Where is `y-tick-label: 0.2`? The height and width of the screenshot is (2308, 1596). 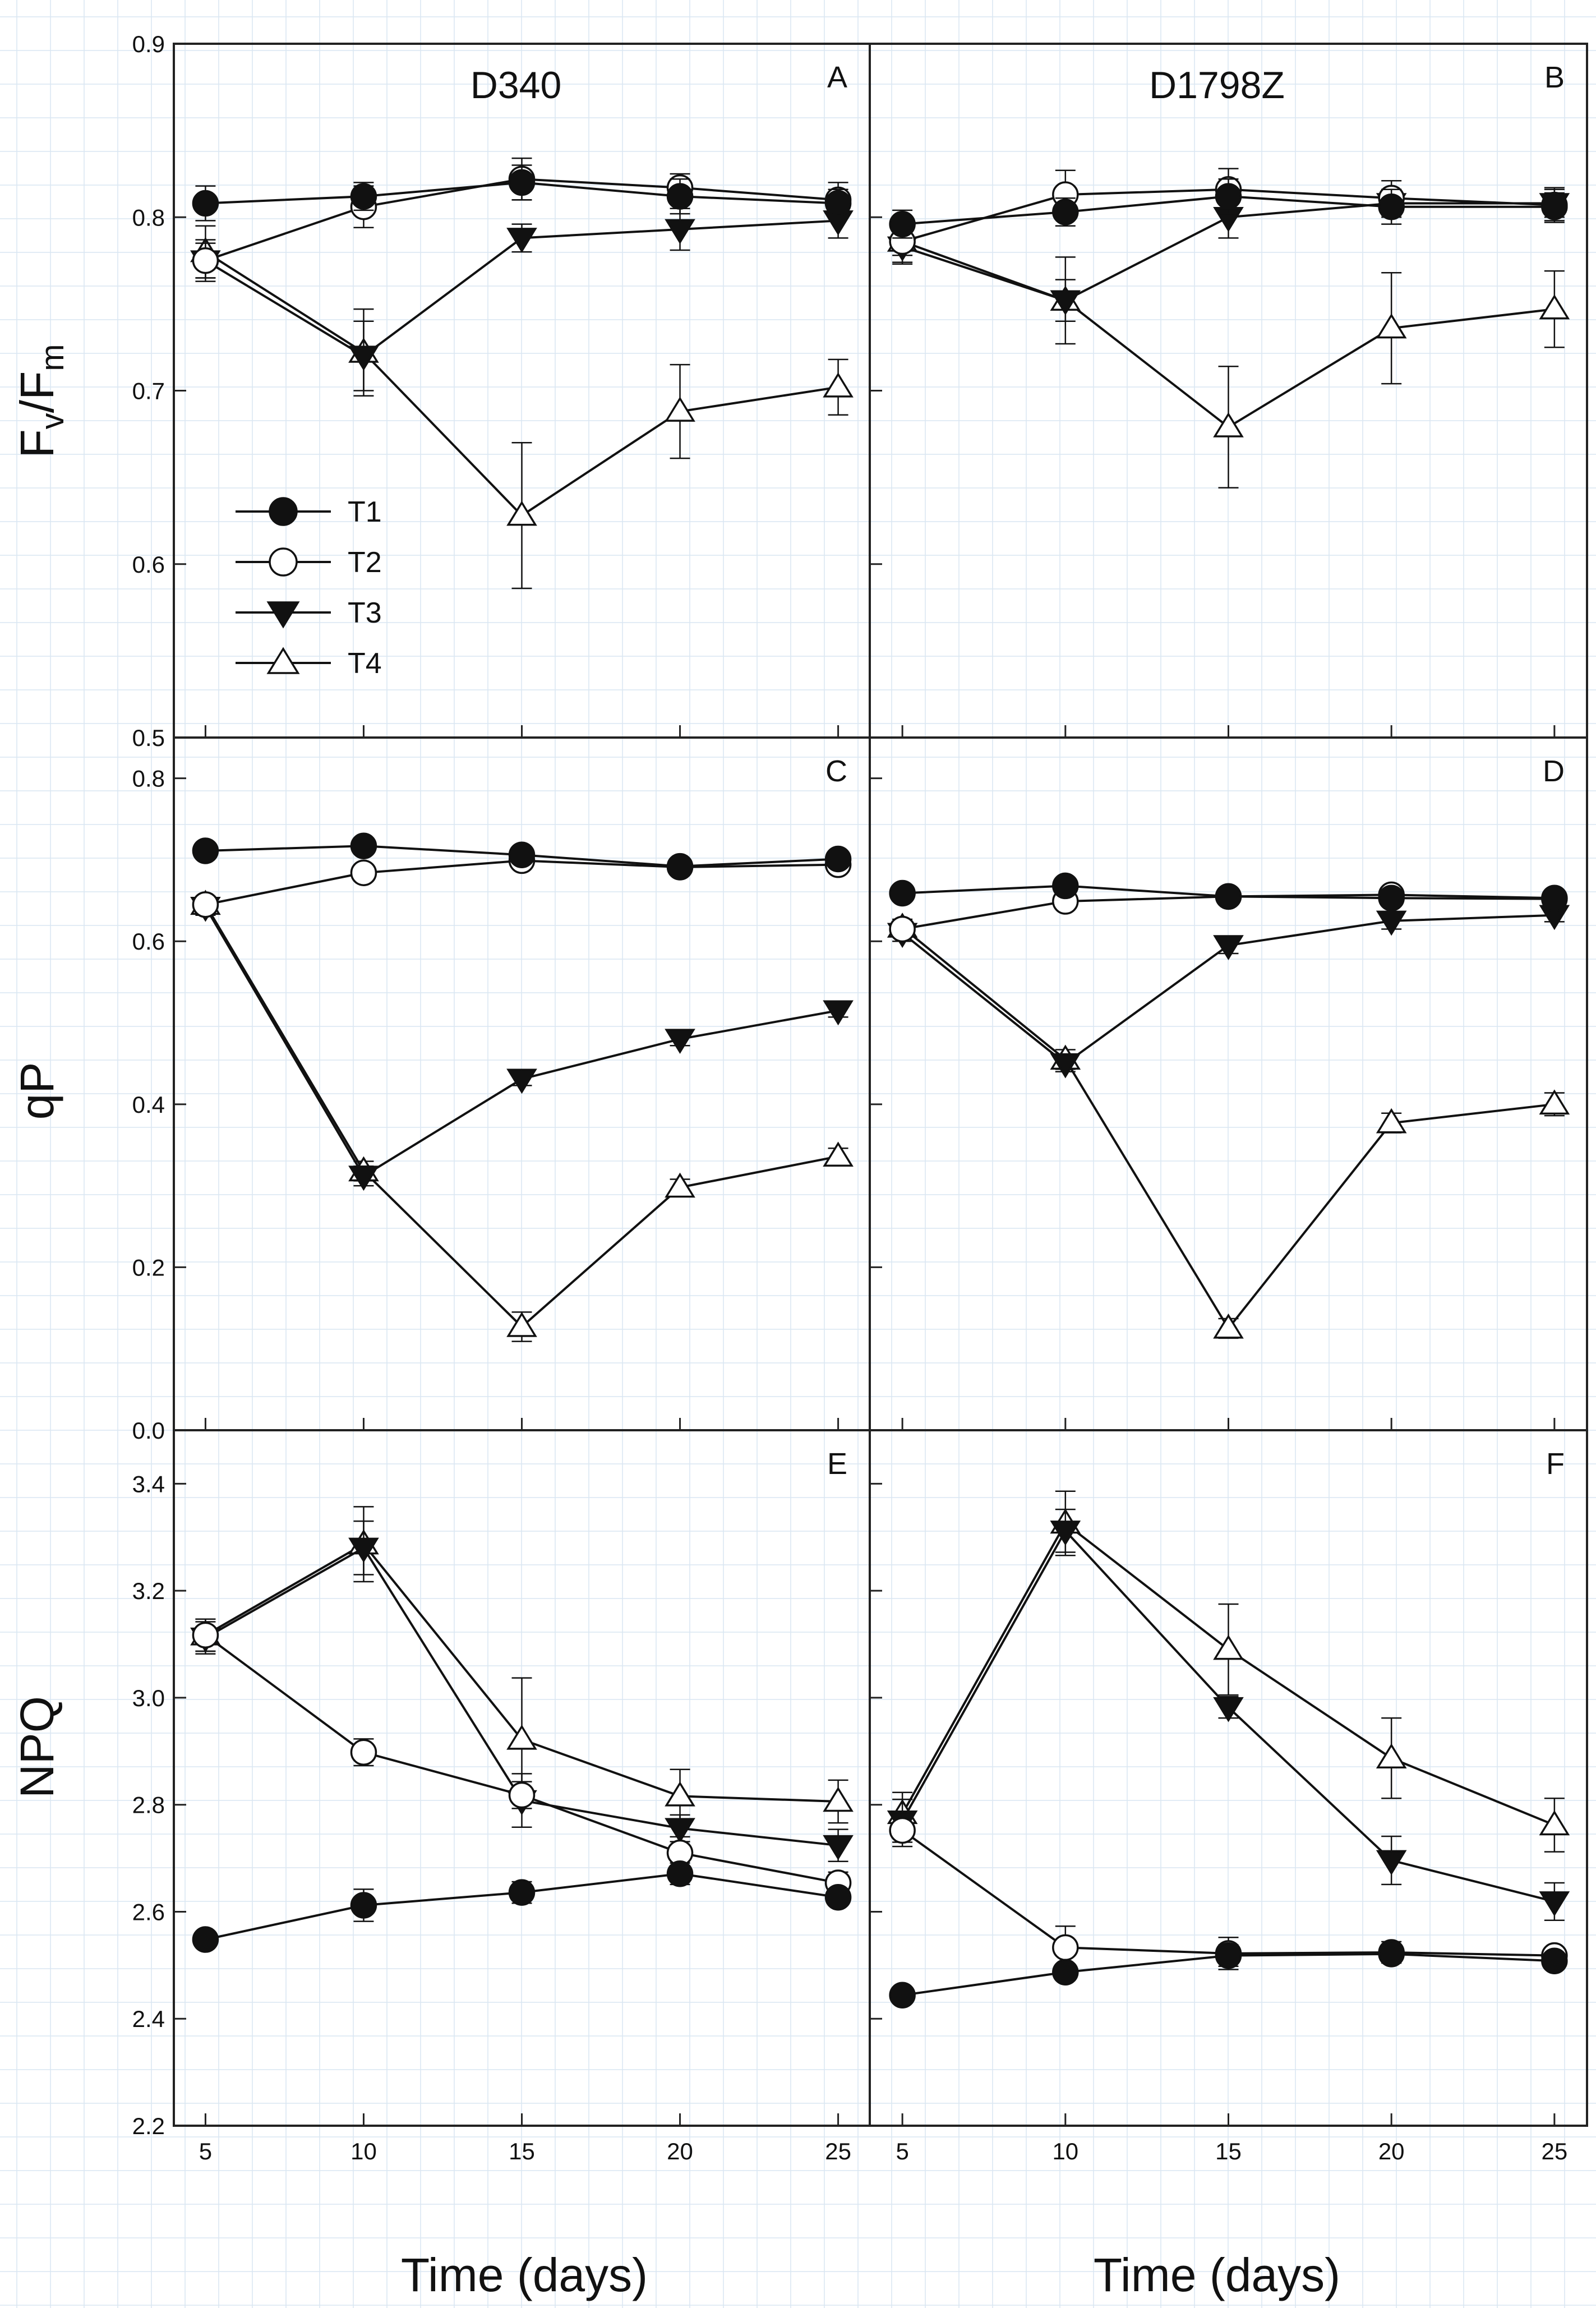 y-tick-label: 0.2 is located at coordinates (148, 1267).